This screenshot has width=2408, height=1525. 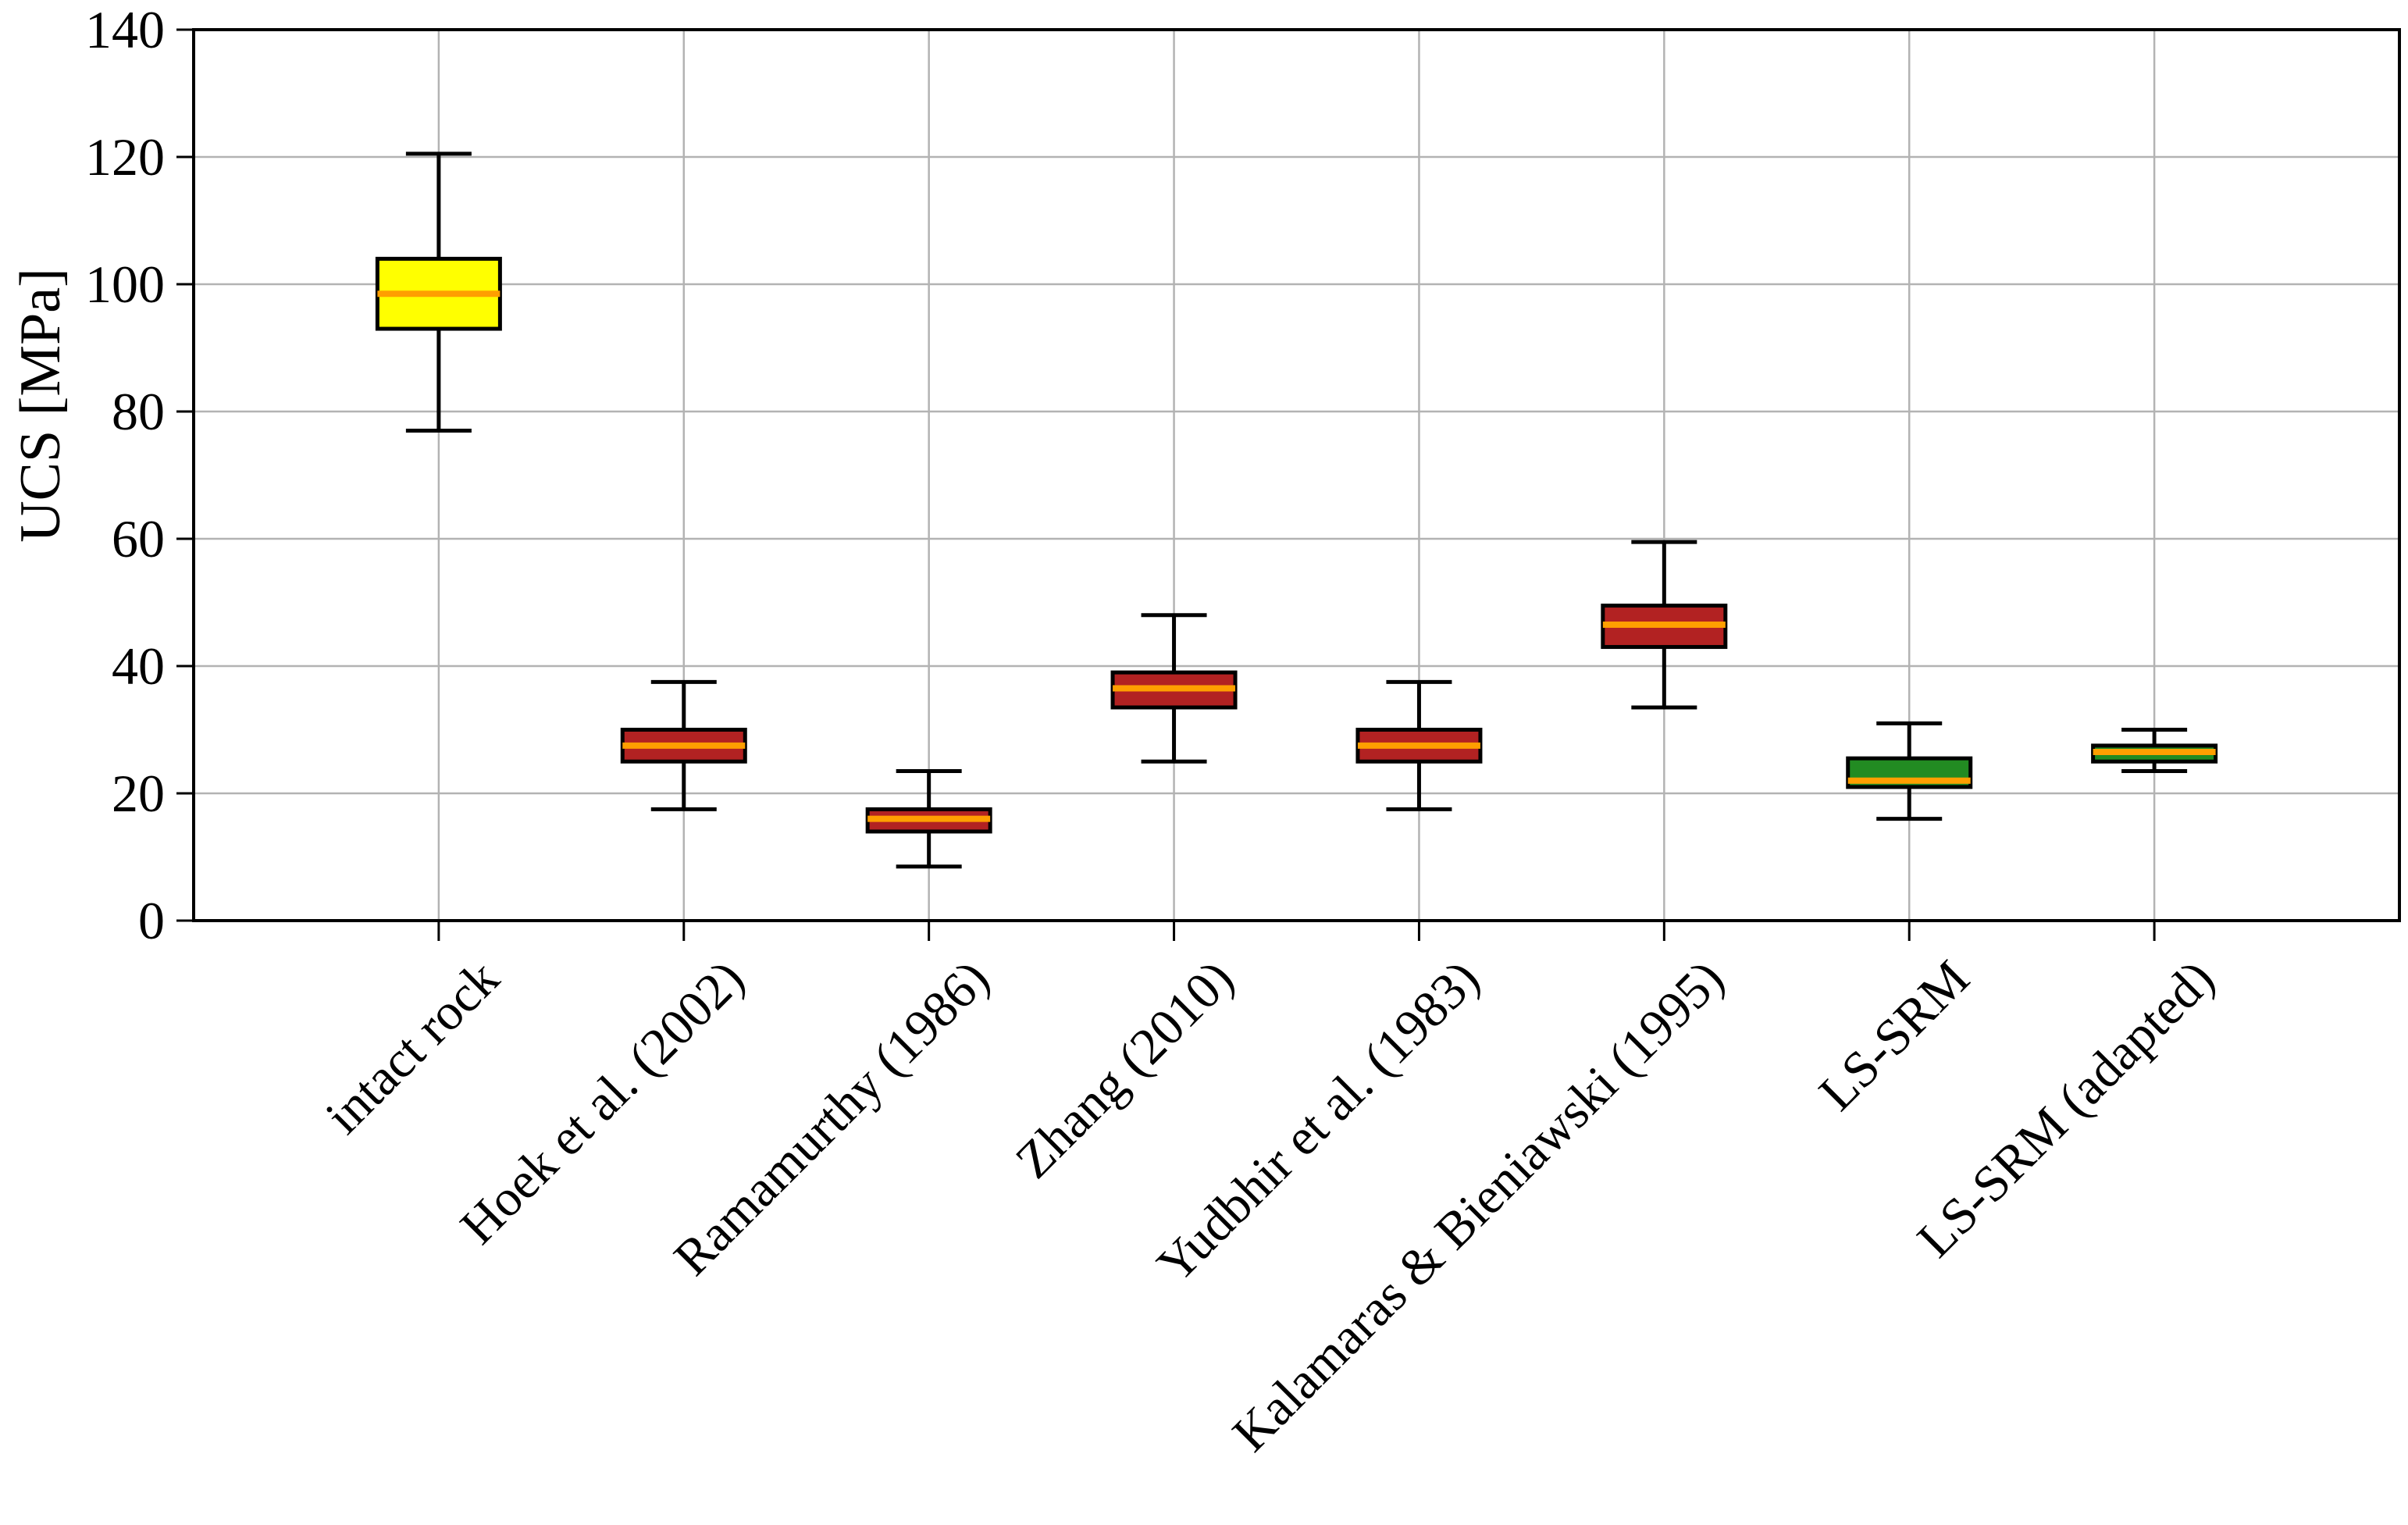 I want to click on y-tick-label: 120, so click(x=125, y=157).